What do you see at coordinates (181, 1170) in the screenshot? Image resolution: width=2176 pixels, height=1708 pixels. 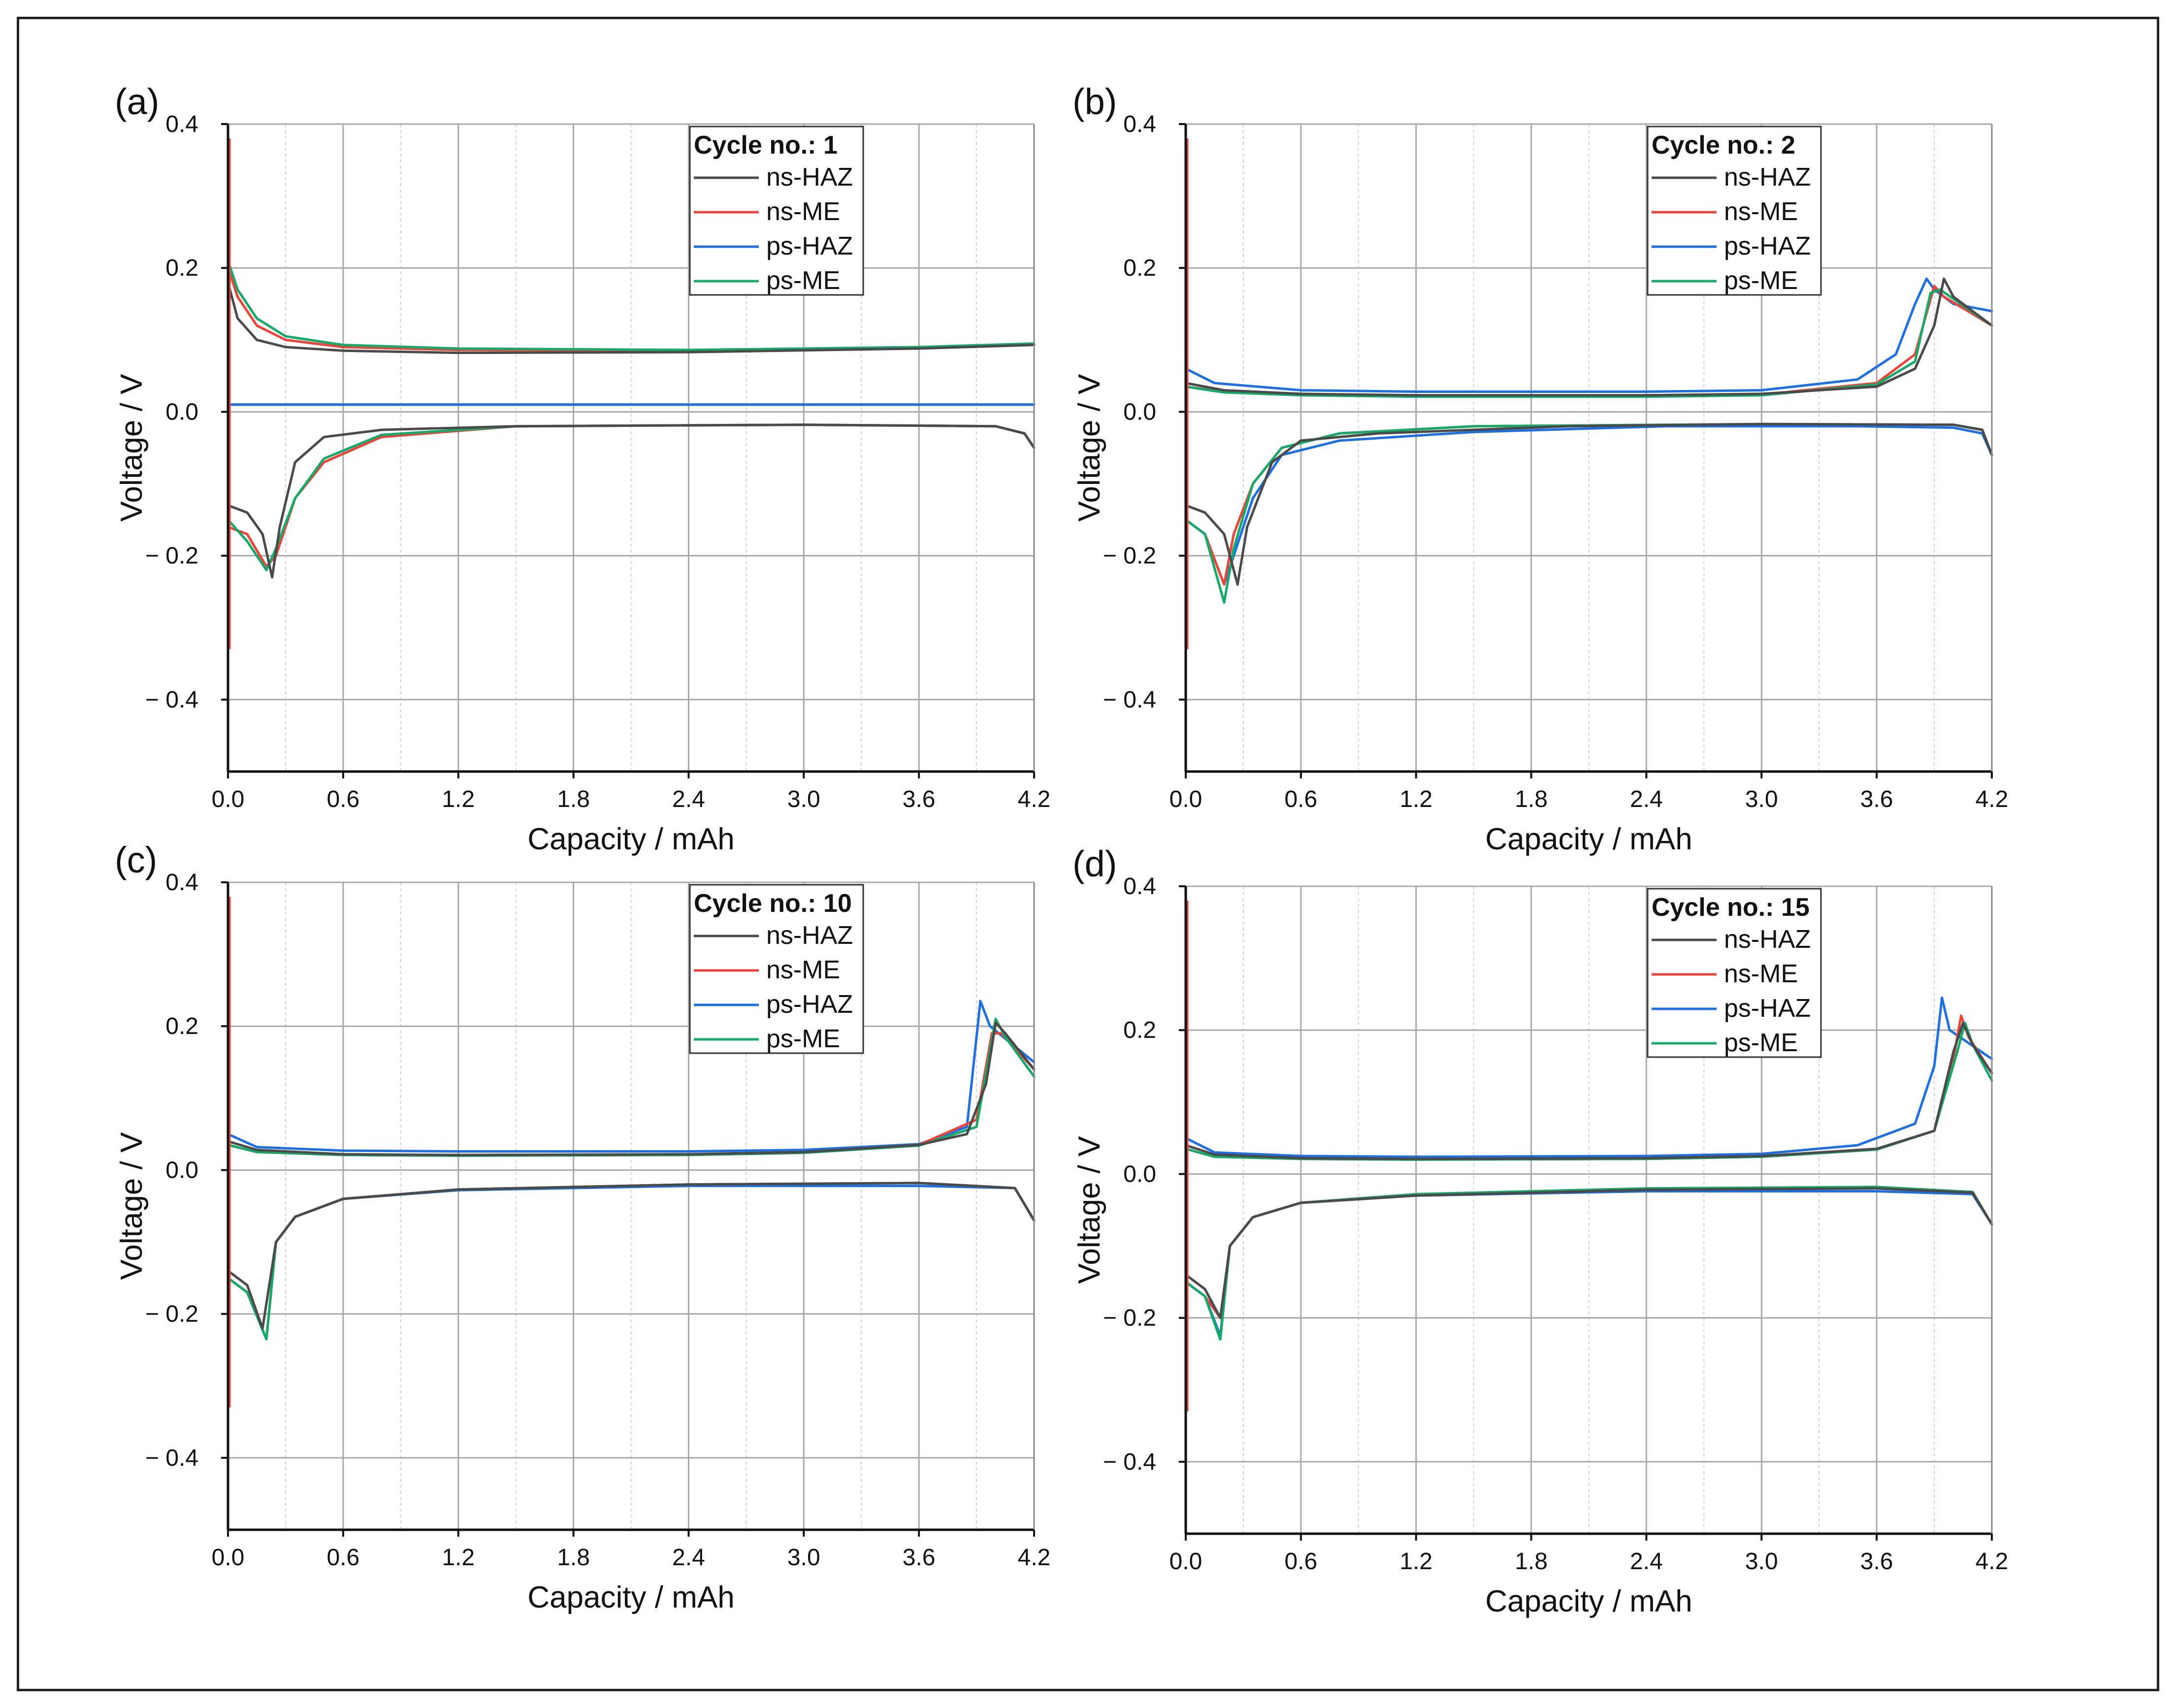 I see `panel-3-y-tick-label: 0.0` at bounding box center [181, 1170].